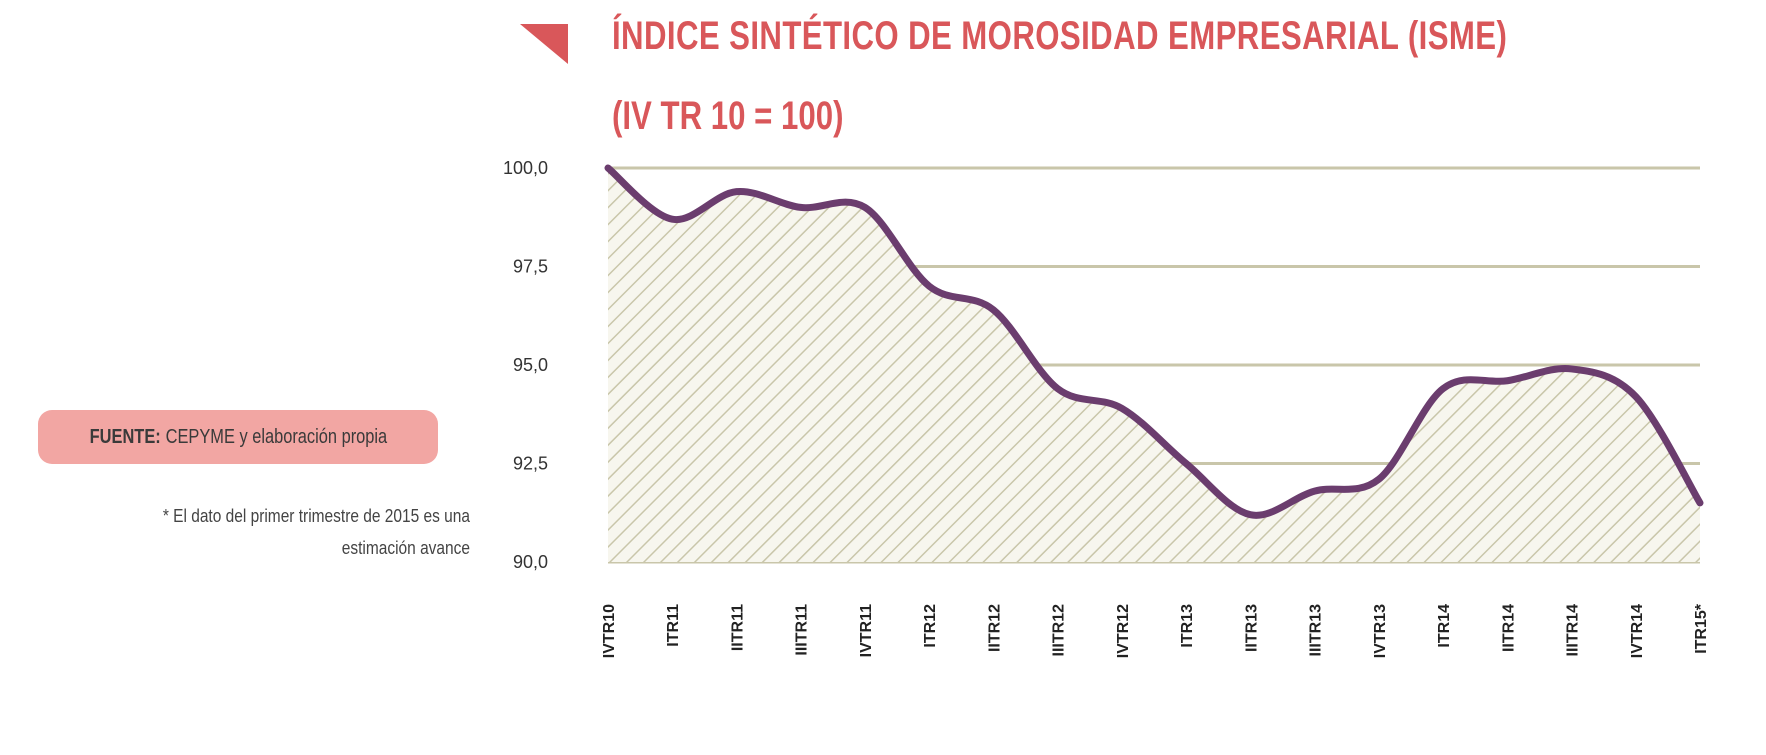 This screenshot has width=1766, height=755. I want to click on chart-subtitle: (IV TR 10 = 100), so click(728, 116).